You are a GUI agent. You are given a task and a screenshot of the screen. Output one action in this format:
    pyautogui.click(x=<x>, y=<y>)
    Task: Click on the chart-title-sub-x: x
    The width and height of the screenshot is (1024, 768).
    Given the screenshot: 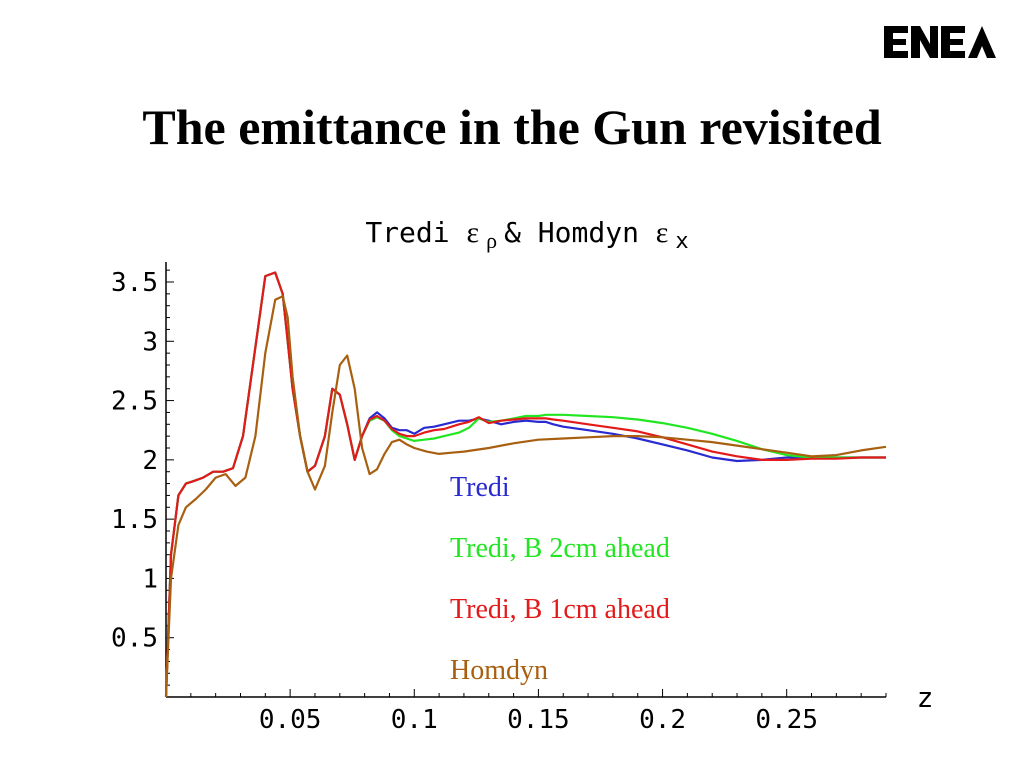 What is the action you would take?
    pyautogui.click(x=681, y=241)
    